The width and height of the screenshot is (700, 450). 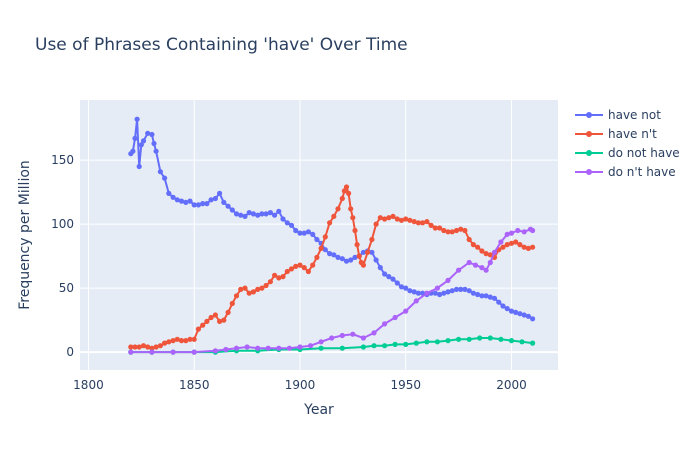 I want to click on legend-item: have n't, so click(x=616, y=134).